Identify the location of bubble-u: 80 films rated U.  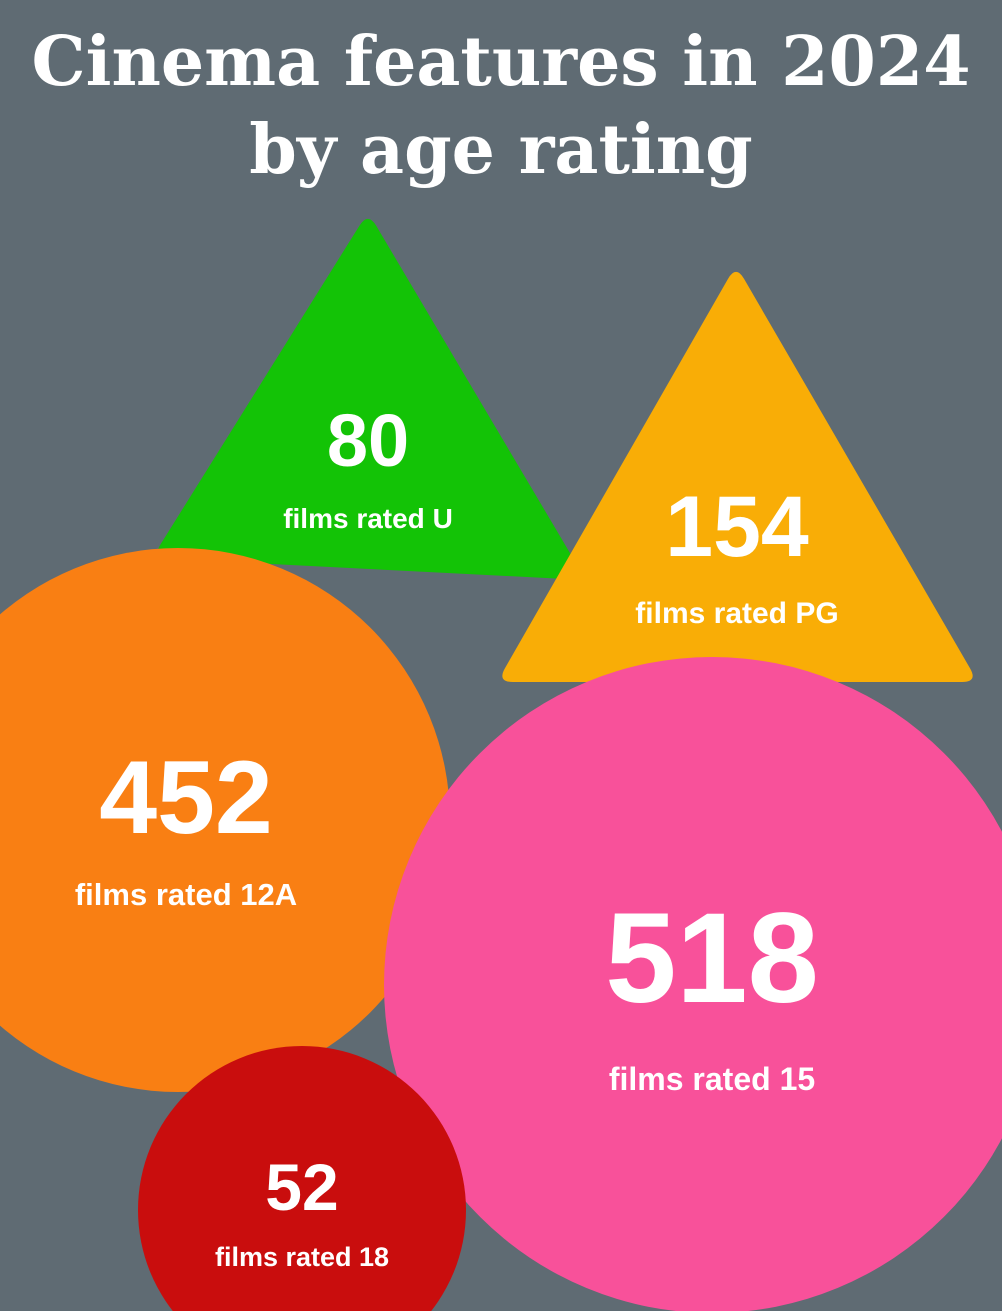
(369, 399).